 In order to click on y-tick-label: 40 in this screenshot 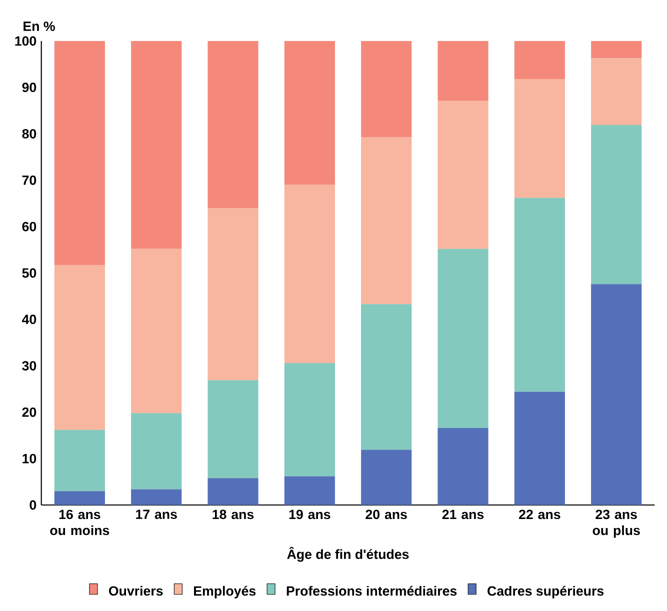, I will do `click(29, 319)`.